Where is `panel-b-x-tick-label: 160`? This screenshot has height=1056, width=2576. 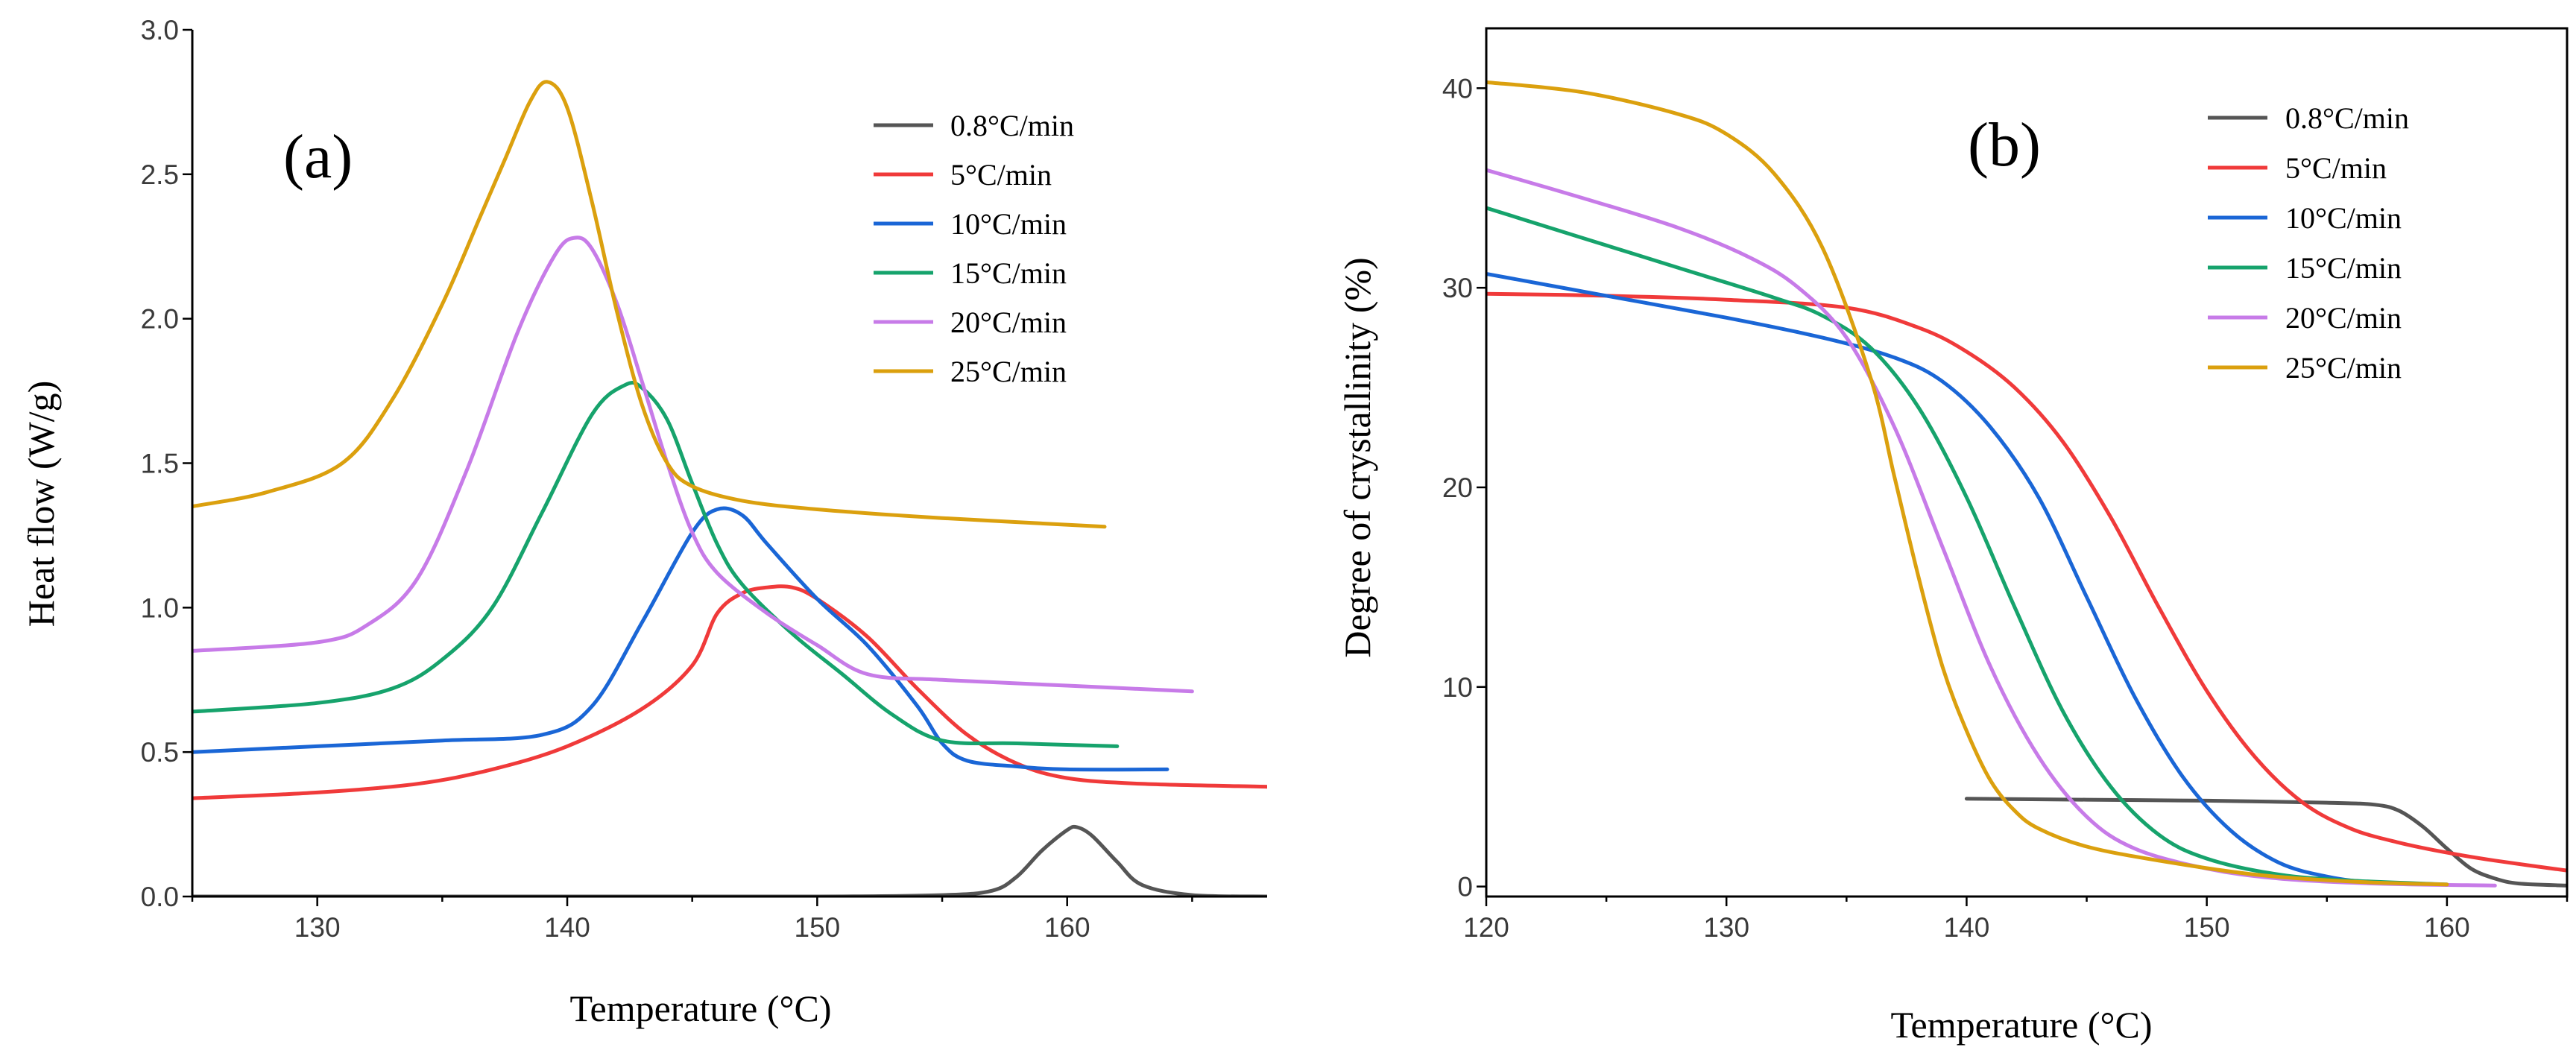
panel-b-x-tick-label: 160 is located at coordinates (2447, 928).